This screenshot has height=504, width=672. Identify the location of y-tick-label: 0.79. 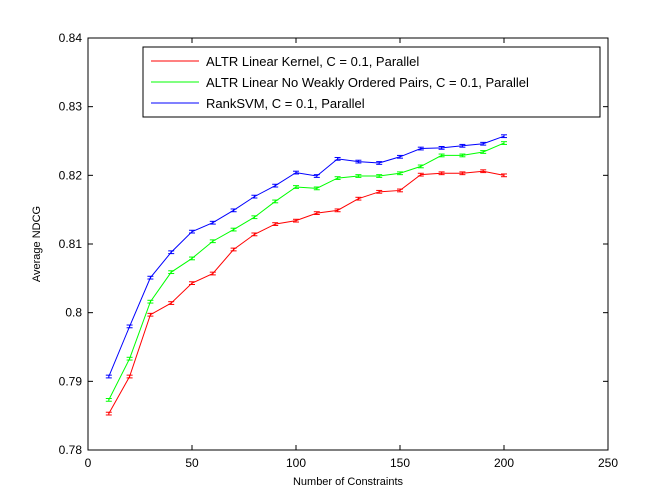
(71, 381).